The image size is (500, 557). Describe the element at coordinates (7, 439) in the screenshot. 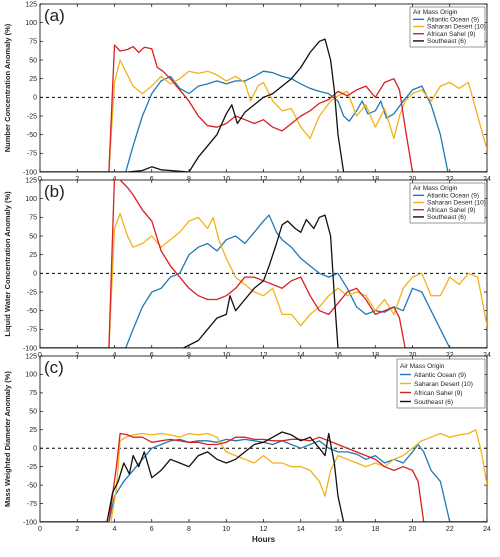

I see `y-axis-label: Mass Weighted Diameter Anomaly (%)` at that location.